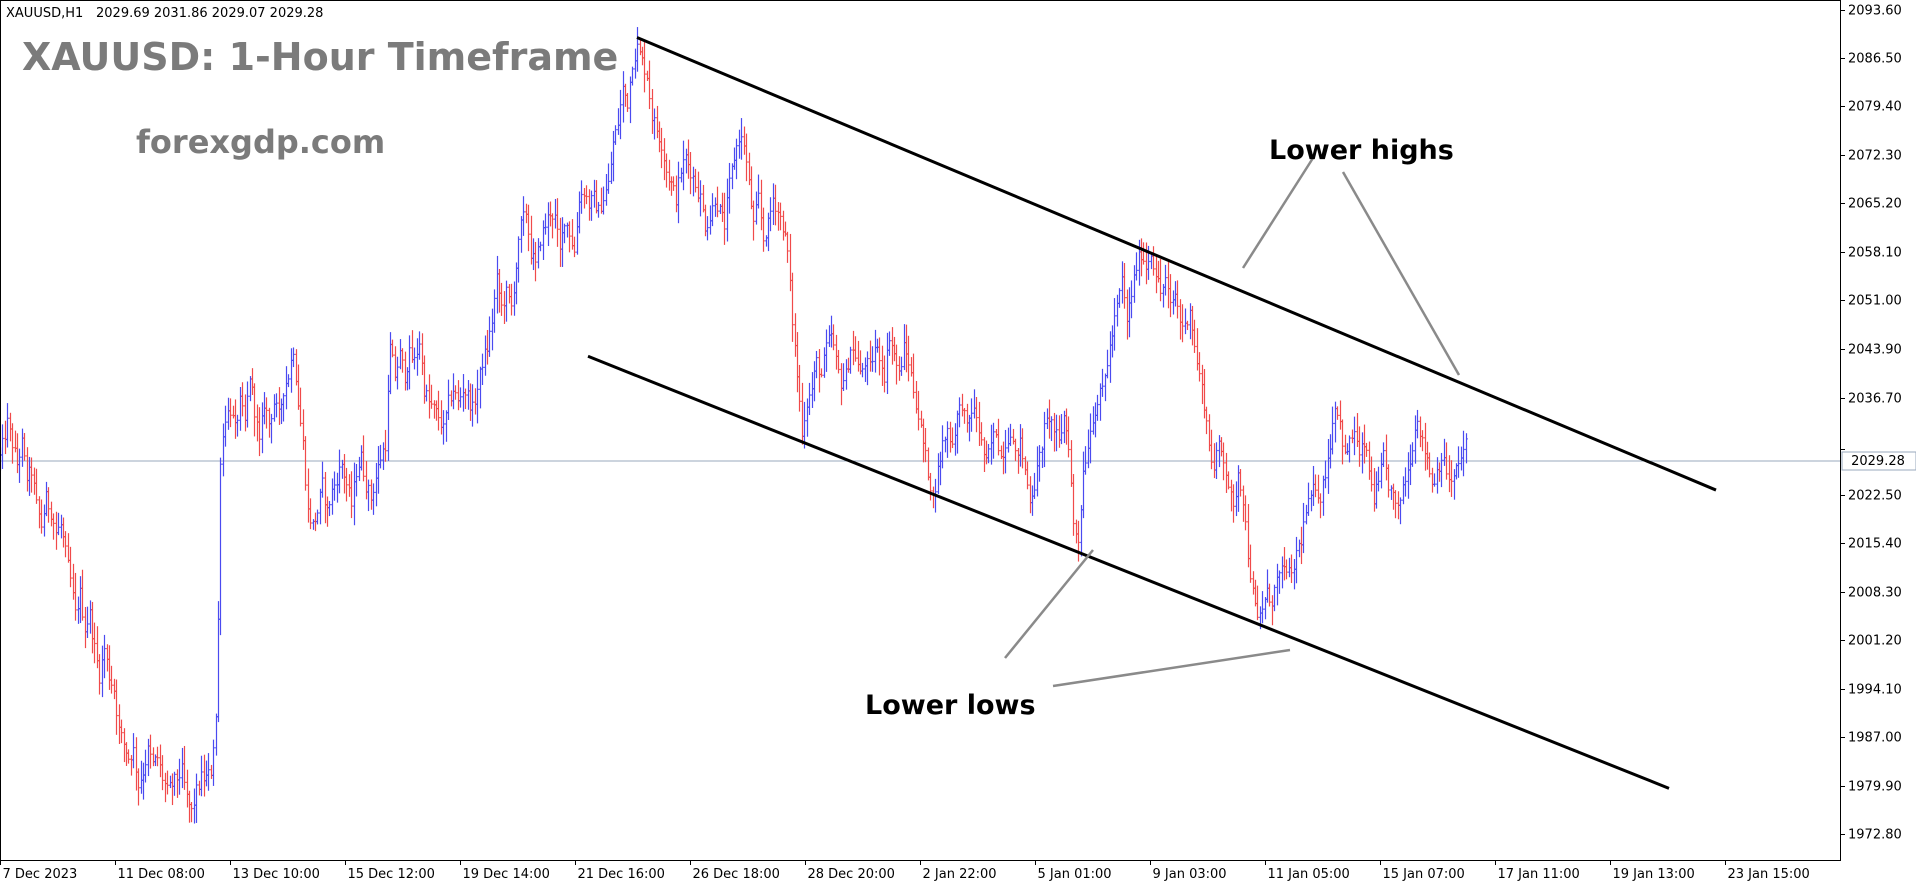 This screenshot has height=889, width=1916. Describe the element at coordinates (1875, 107) in the screenshot. I see `price-tick-label: 2079.40` at that location.